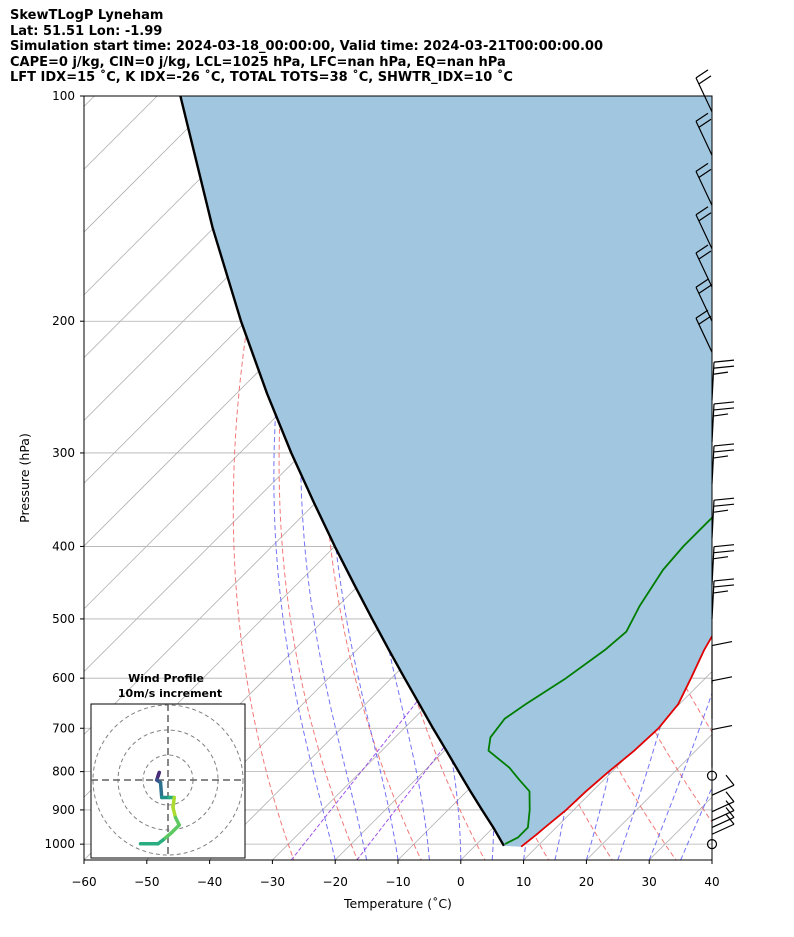 The width and height of the screenshot is (794, 937). I want to click on x-tick-label: 0, so click(461, 882).